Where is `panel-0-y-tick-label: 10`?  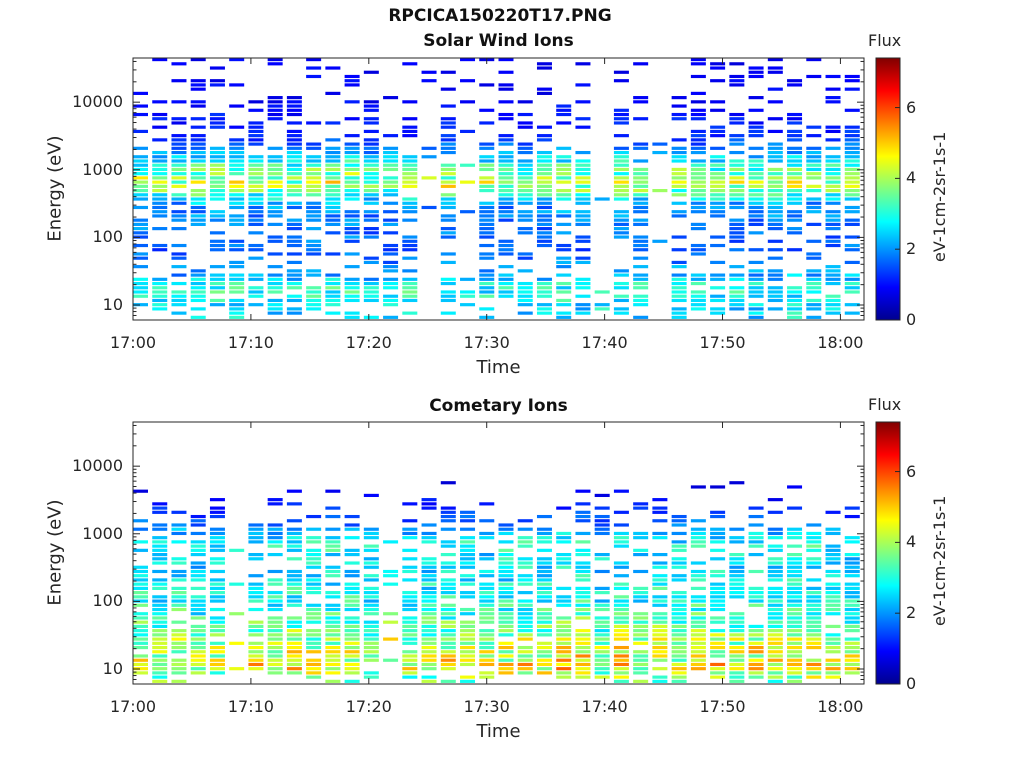
panel-0-y-tick-label: 10 is located at coordinates (112, 304).